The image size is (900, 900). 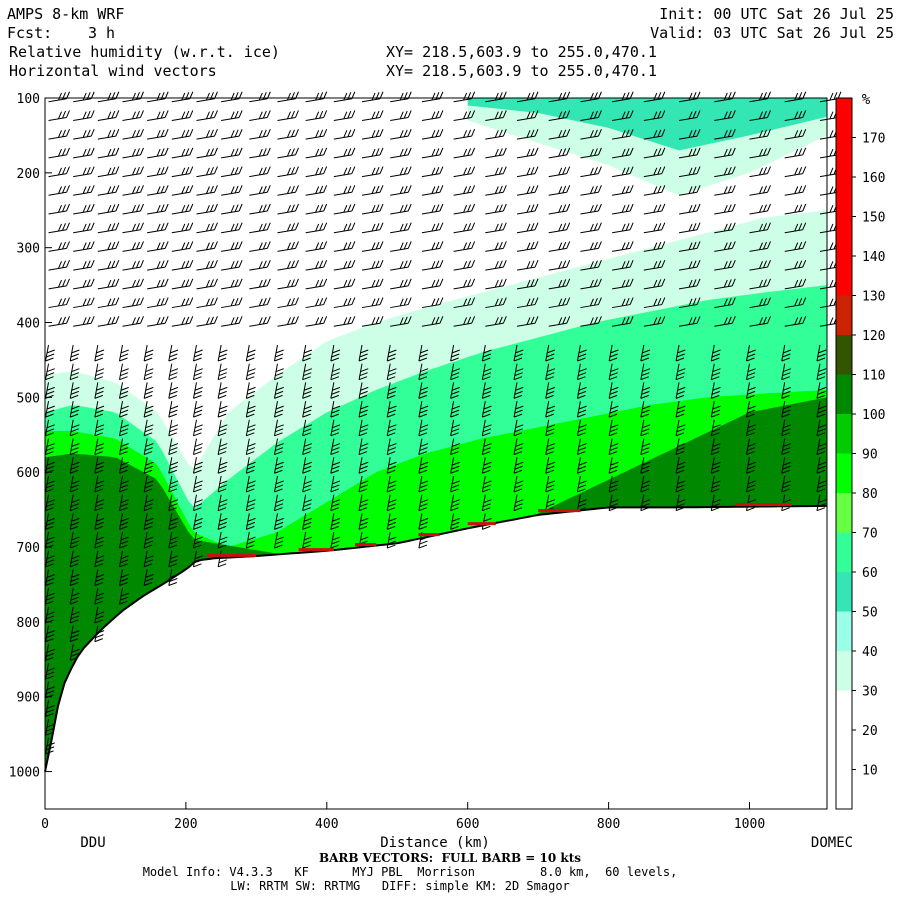 I want to click on endpoint-left-label: DDU, so click(x=92, y=843).